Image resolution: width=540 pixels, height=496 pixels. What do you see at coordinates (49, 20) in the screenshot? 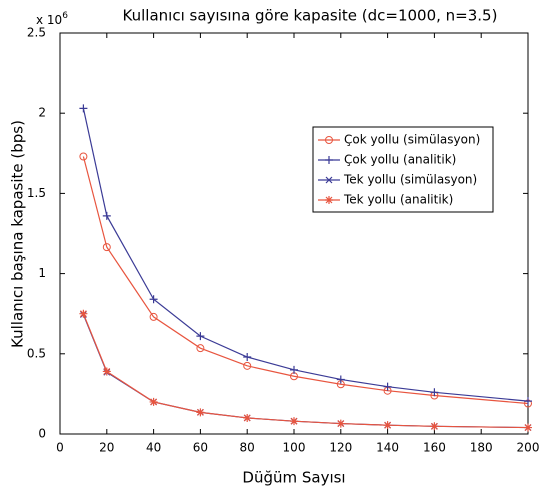
I see `multiplier-base: x 10` at bounding box center [49, 20].